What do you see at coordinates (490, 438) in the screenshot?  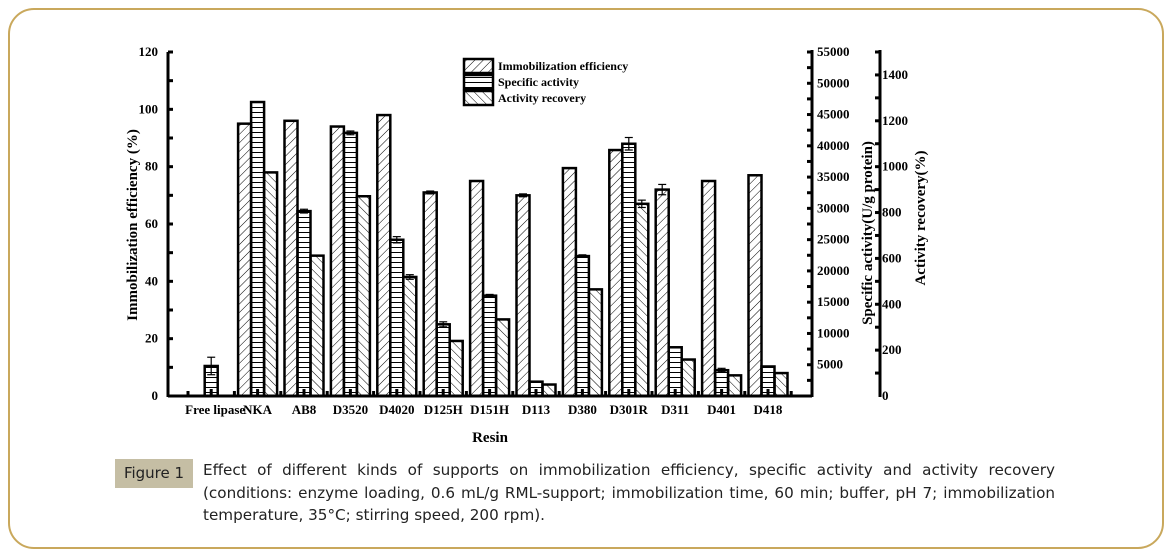 I see `x-axis-title: Resin` at bounding box center [490, 438].